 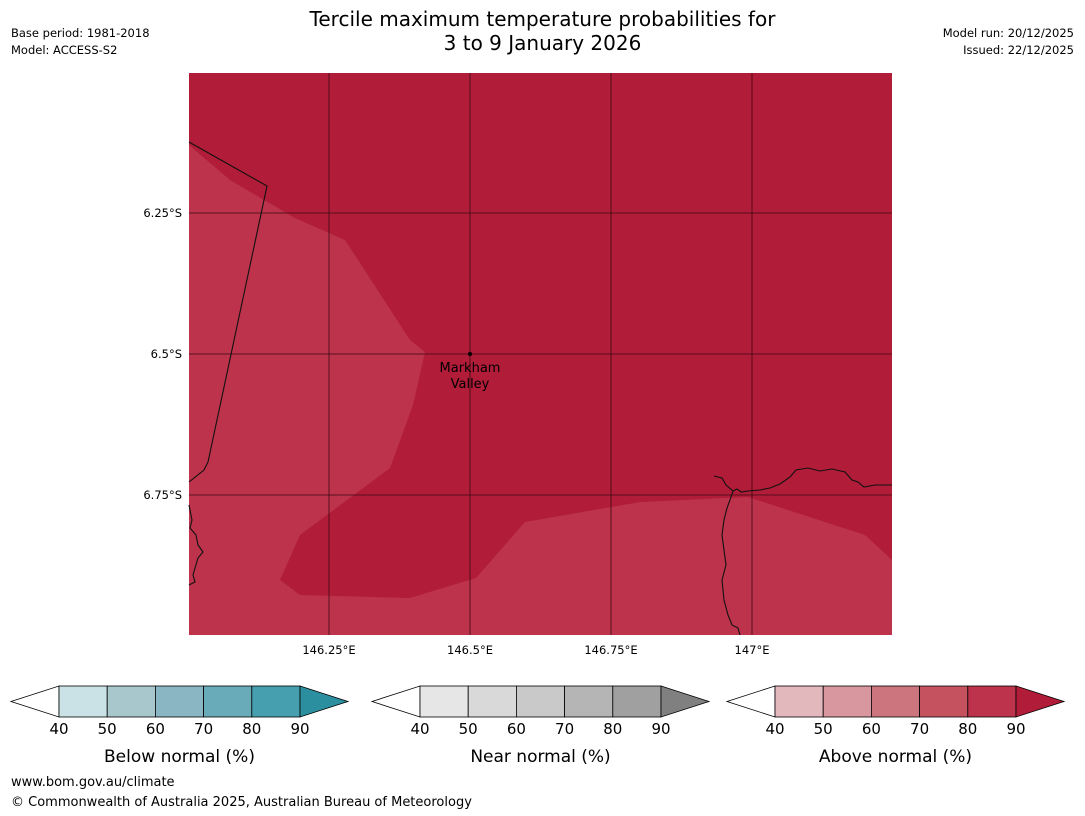 I want to click on coastline-east, so click(x=802, y=480).